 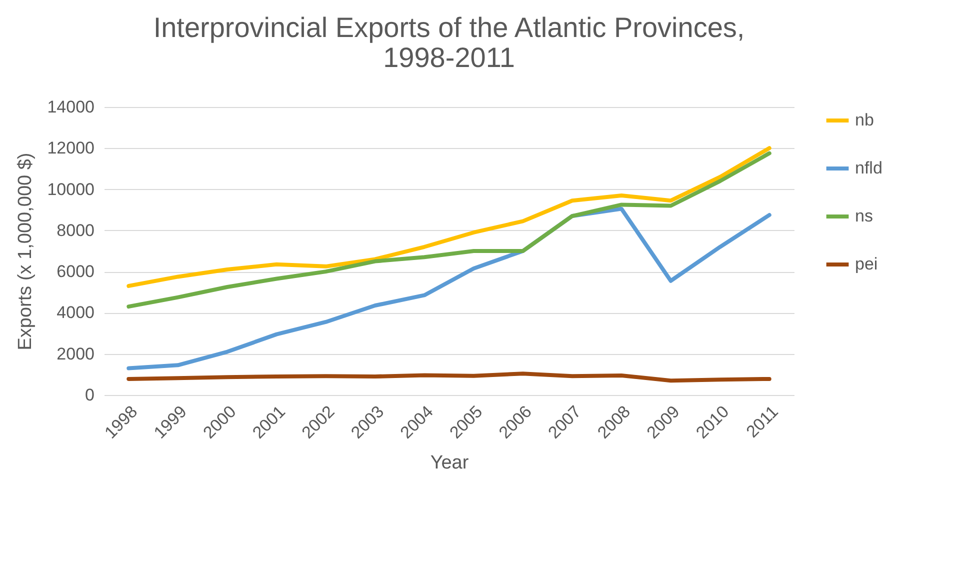 What do you see at coordinates (25, 251) in the screenshot?
I see `y-axis-title: Exports (x 1,000,000 $)` at bounding box center [25, 251].